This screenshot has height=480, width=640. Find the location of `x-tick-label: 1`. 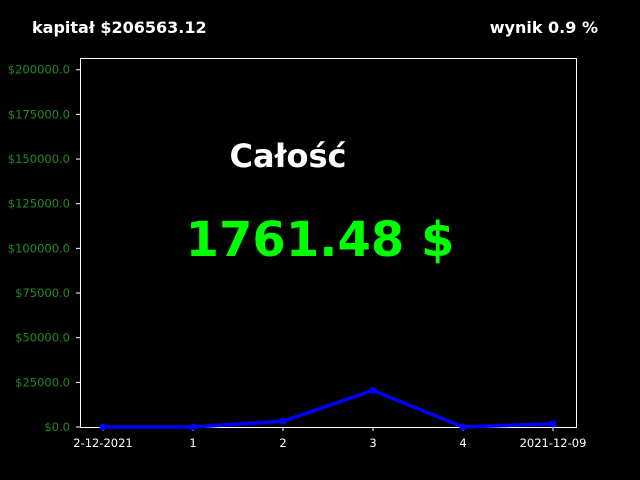

x-tick-label: 1 is located at coordinates (192, 443).